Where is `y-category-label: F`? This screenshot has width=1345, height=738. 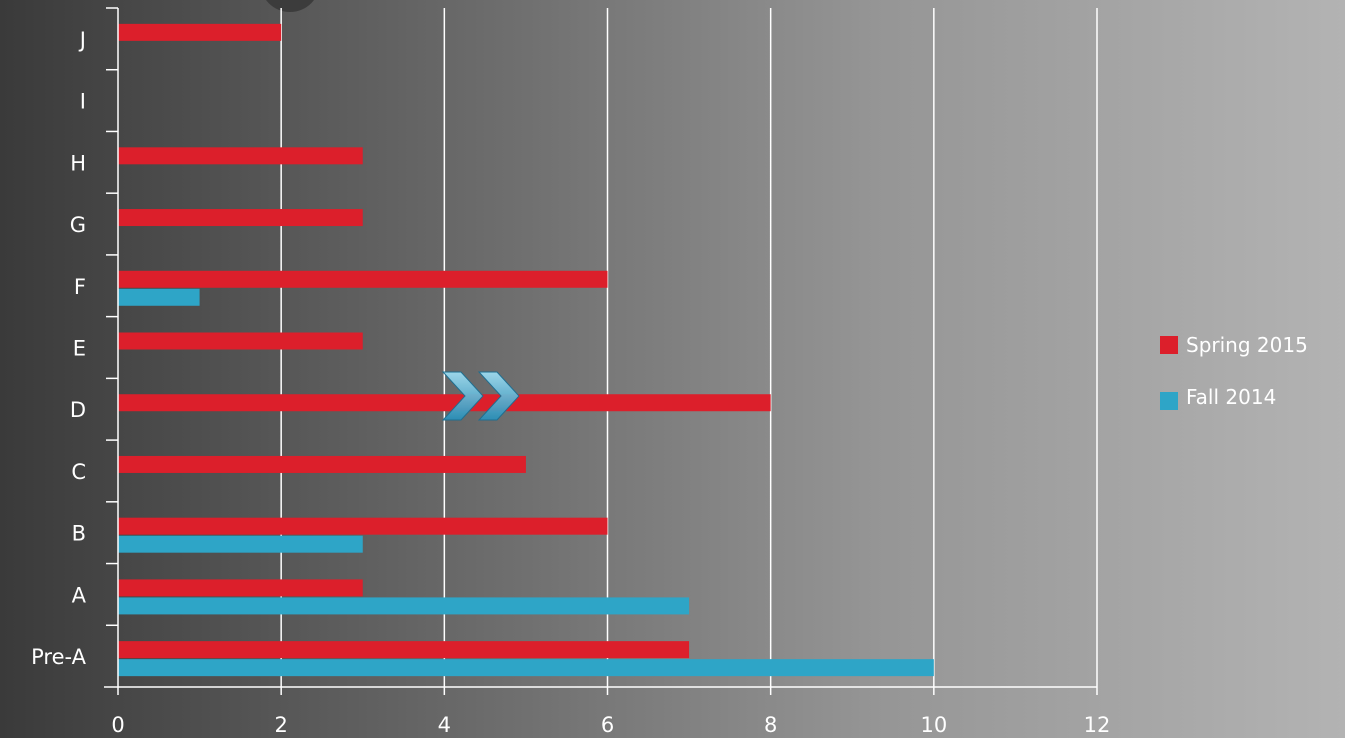 y-category-label: F is located at coordinates (80, 287).